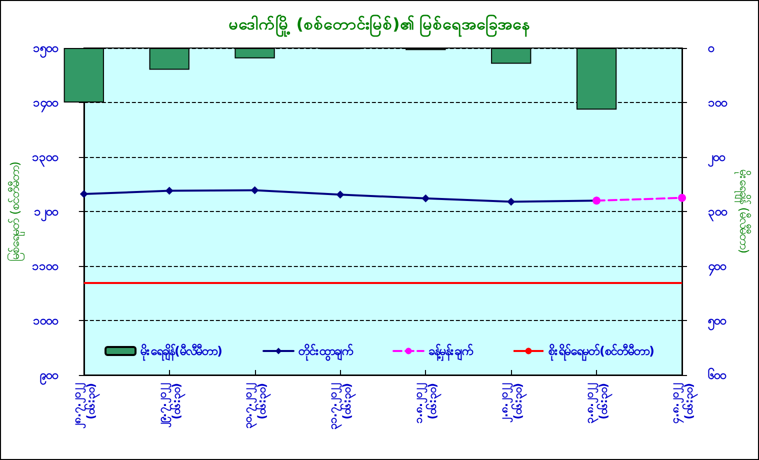  Describe the element at coordinates (711, 48) in the screenshot. I see `y2-tick-label: ၀` at that location.